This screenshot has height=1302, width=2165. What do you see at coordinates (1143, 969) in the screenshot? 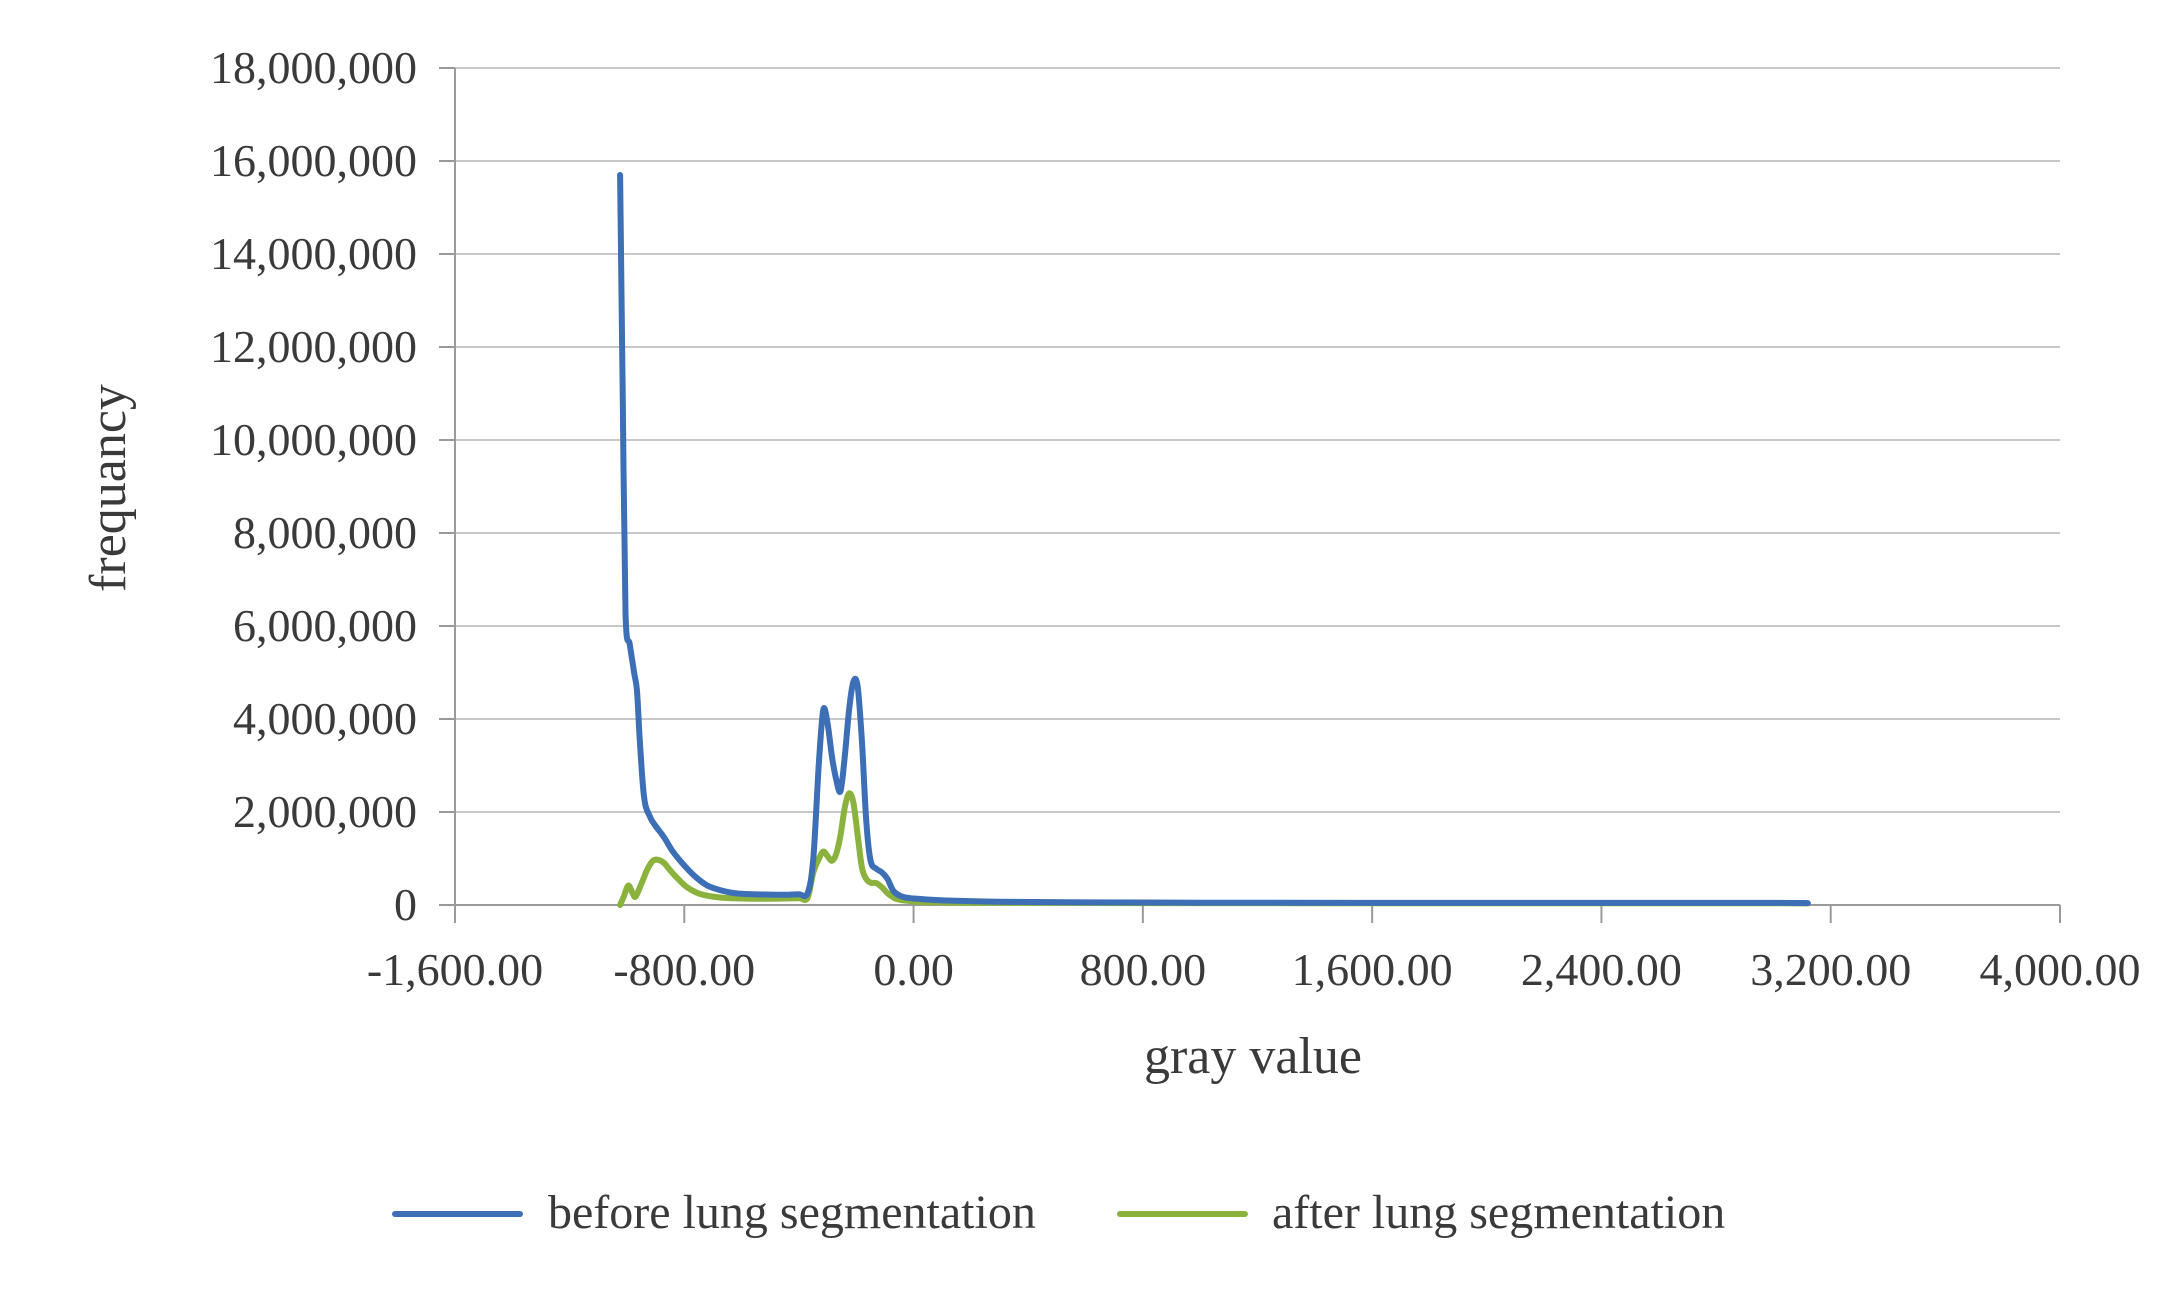
I see `x-tick-label: 800.00` at bounding box center [1143, 969].